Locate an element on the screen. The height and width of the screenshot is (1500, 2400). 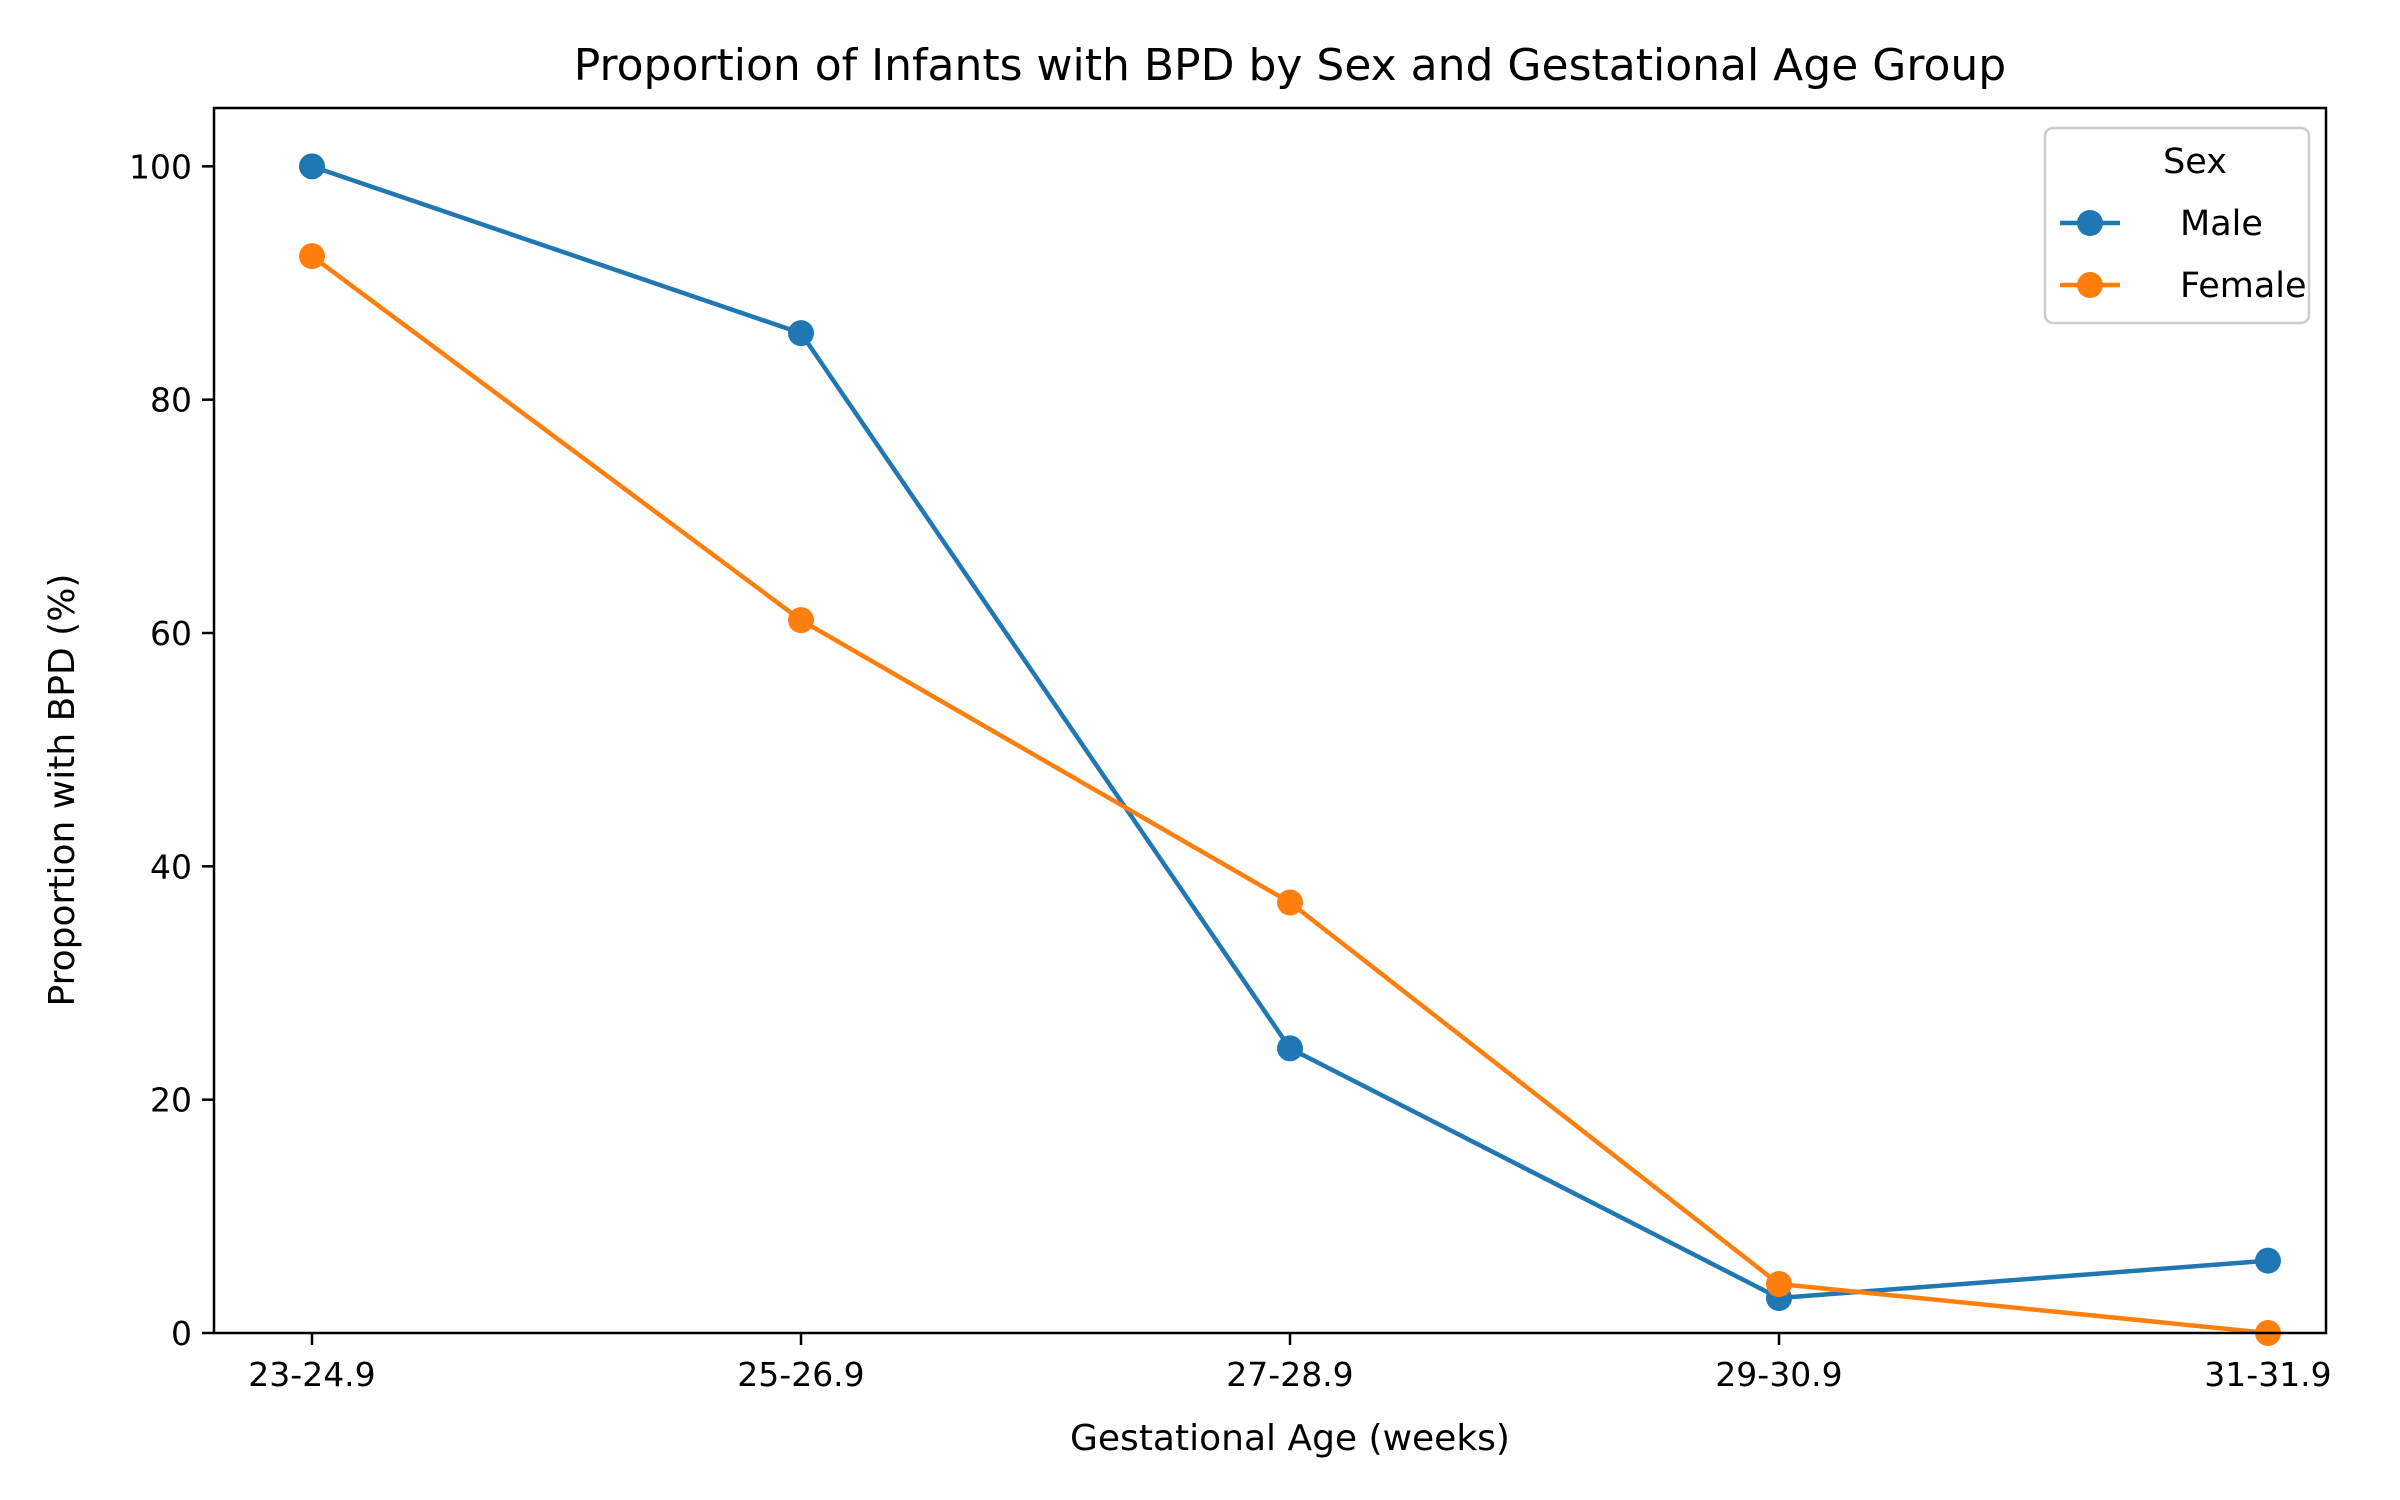
legend-item-female: Female is located at coordinates (2183, 286).